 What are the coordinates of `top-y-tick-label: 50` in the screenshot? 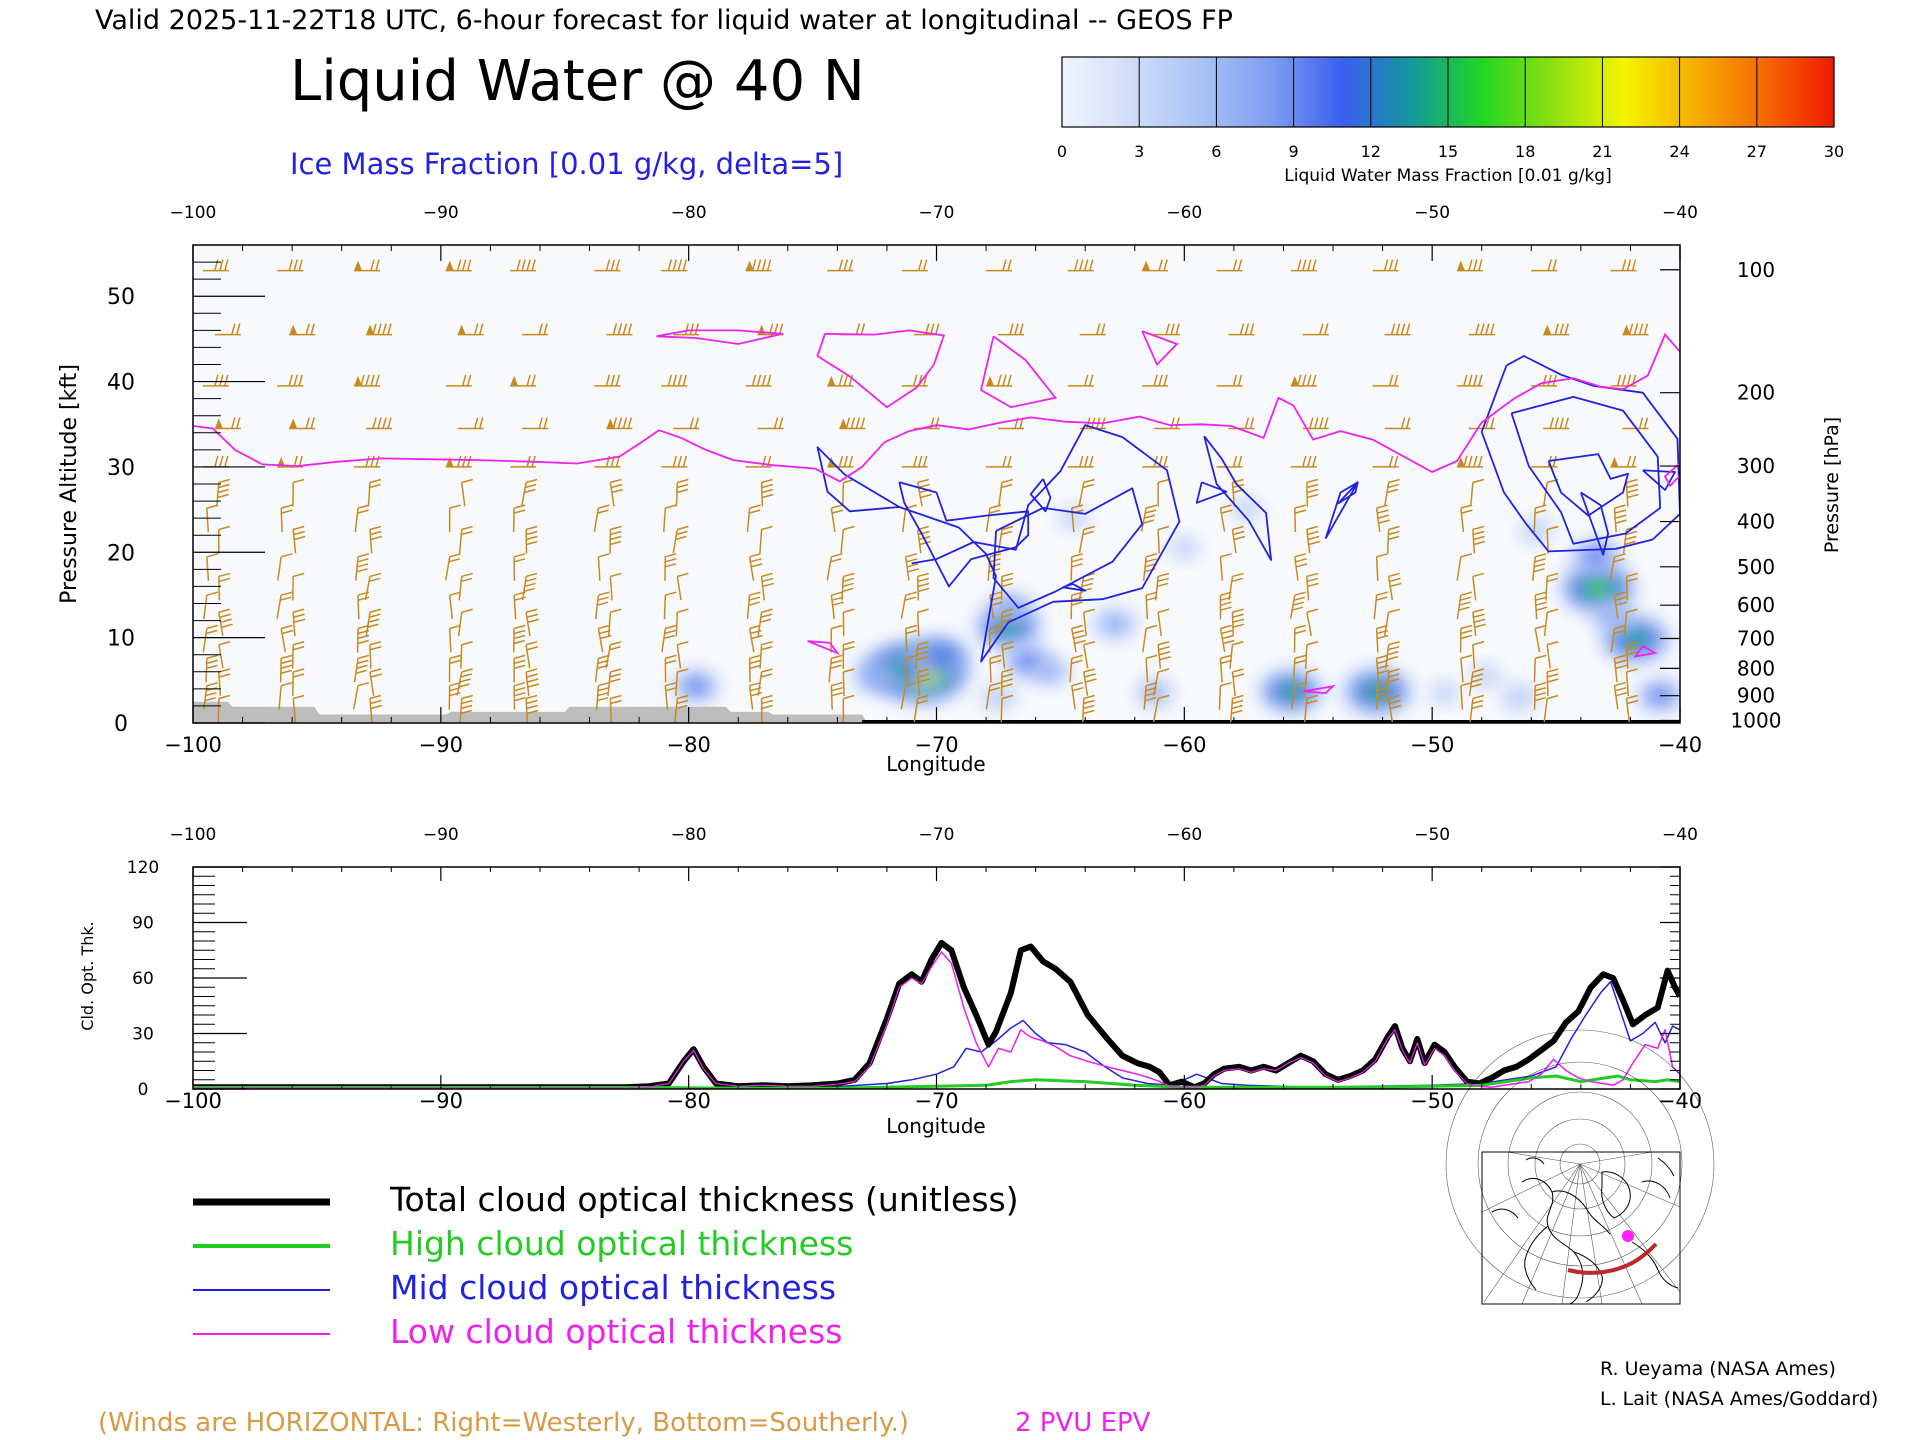 It's located at (121, 297).